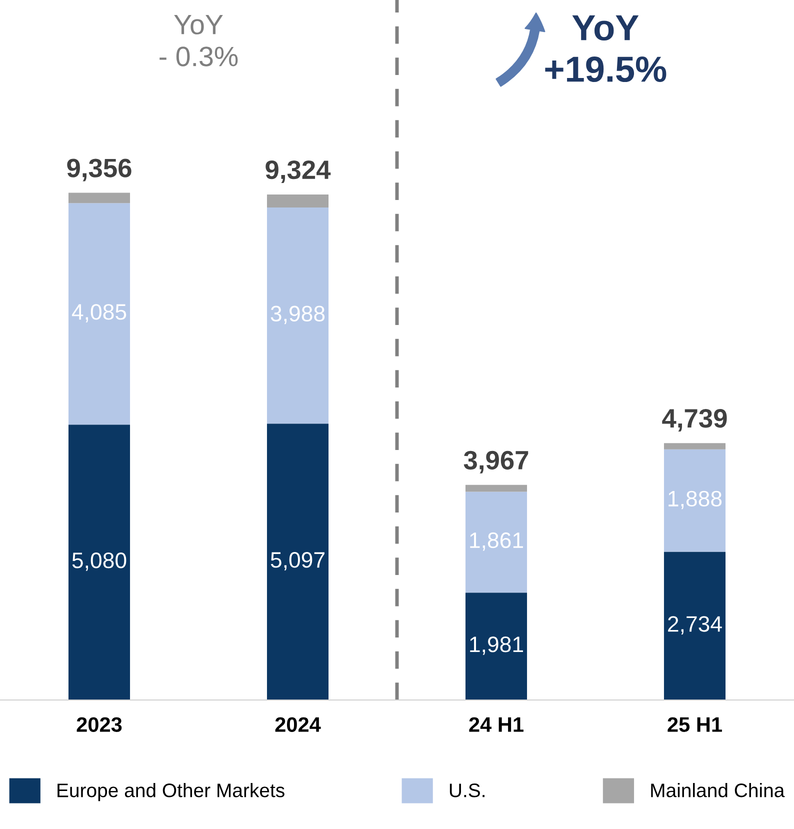 The width and height of the screenshot is (794, 829). What do you see at coordinates (298, 171) in the screenshot?
I see `total-label: 9,324` at bounding box center [298, 171].